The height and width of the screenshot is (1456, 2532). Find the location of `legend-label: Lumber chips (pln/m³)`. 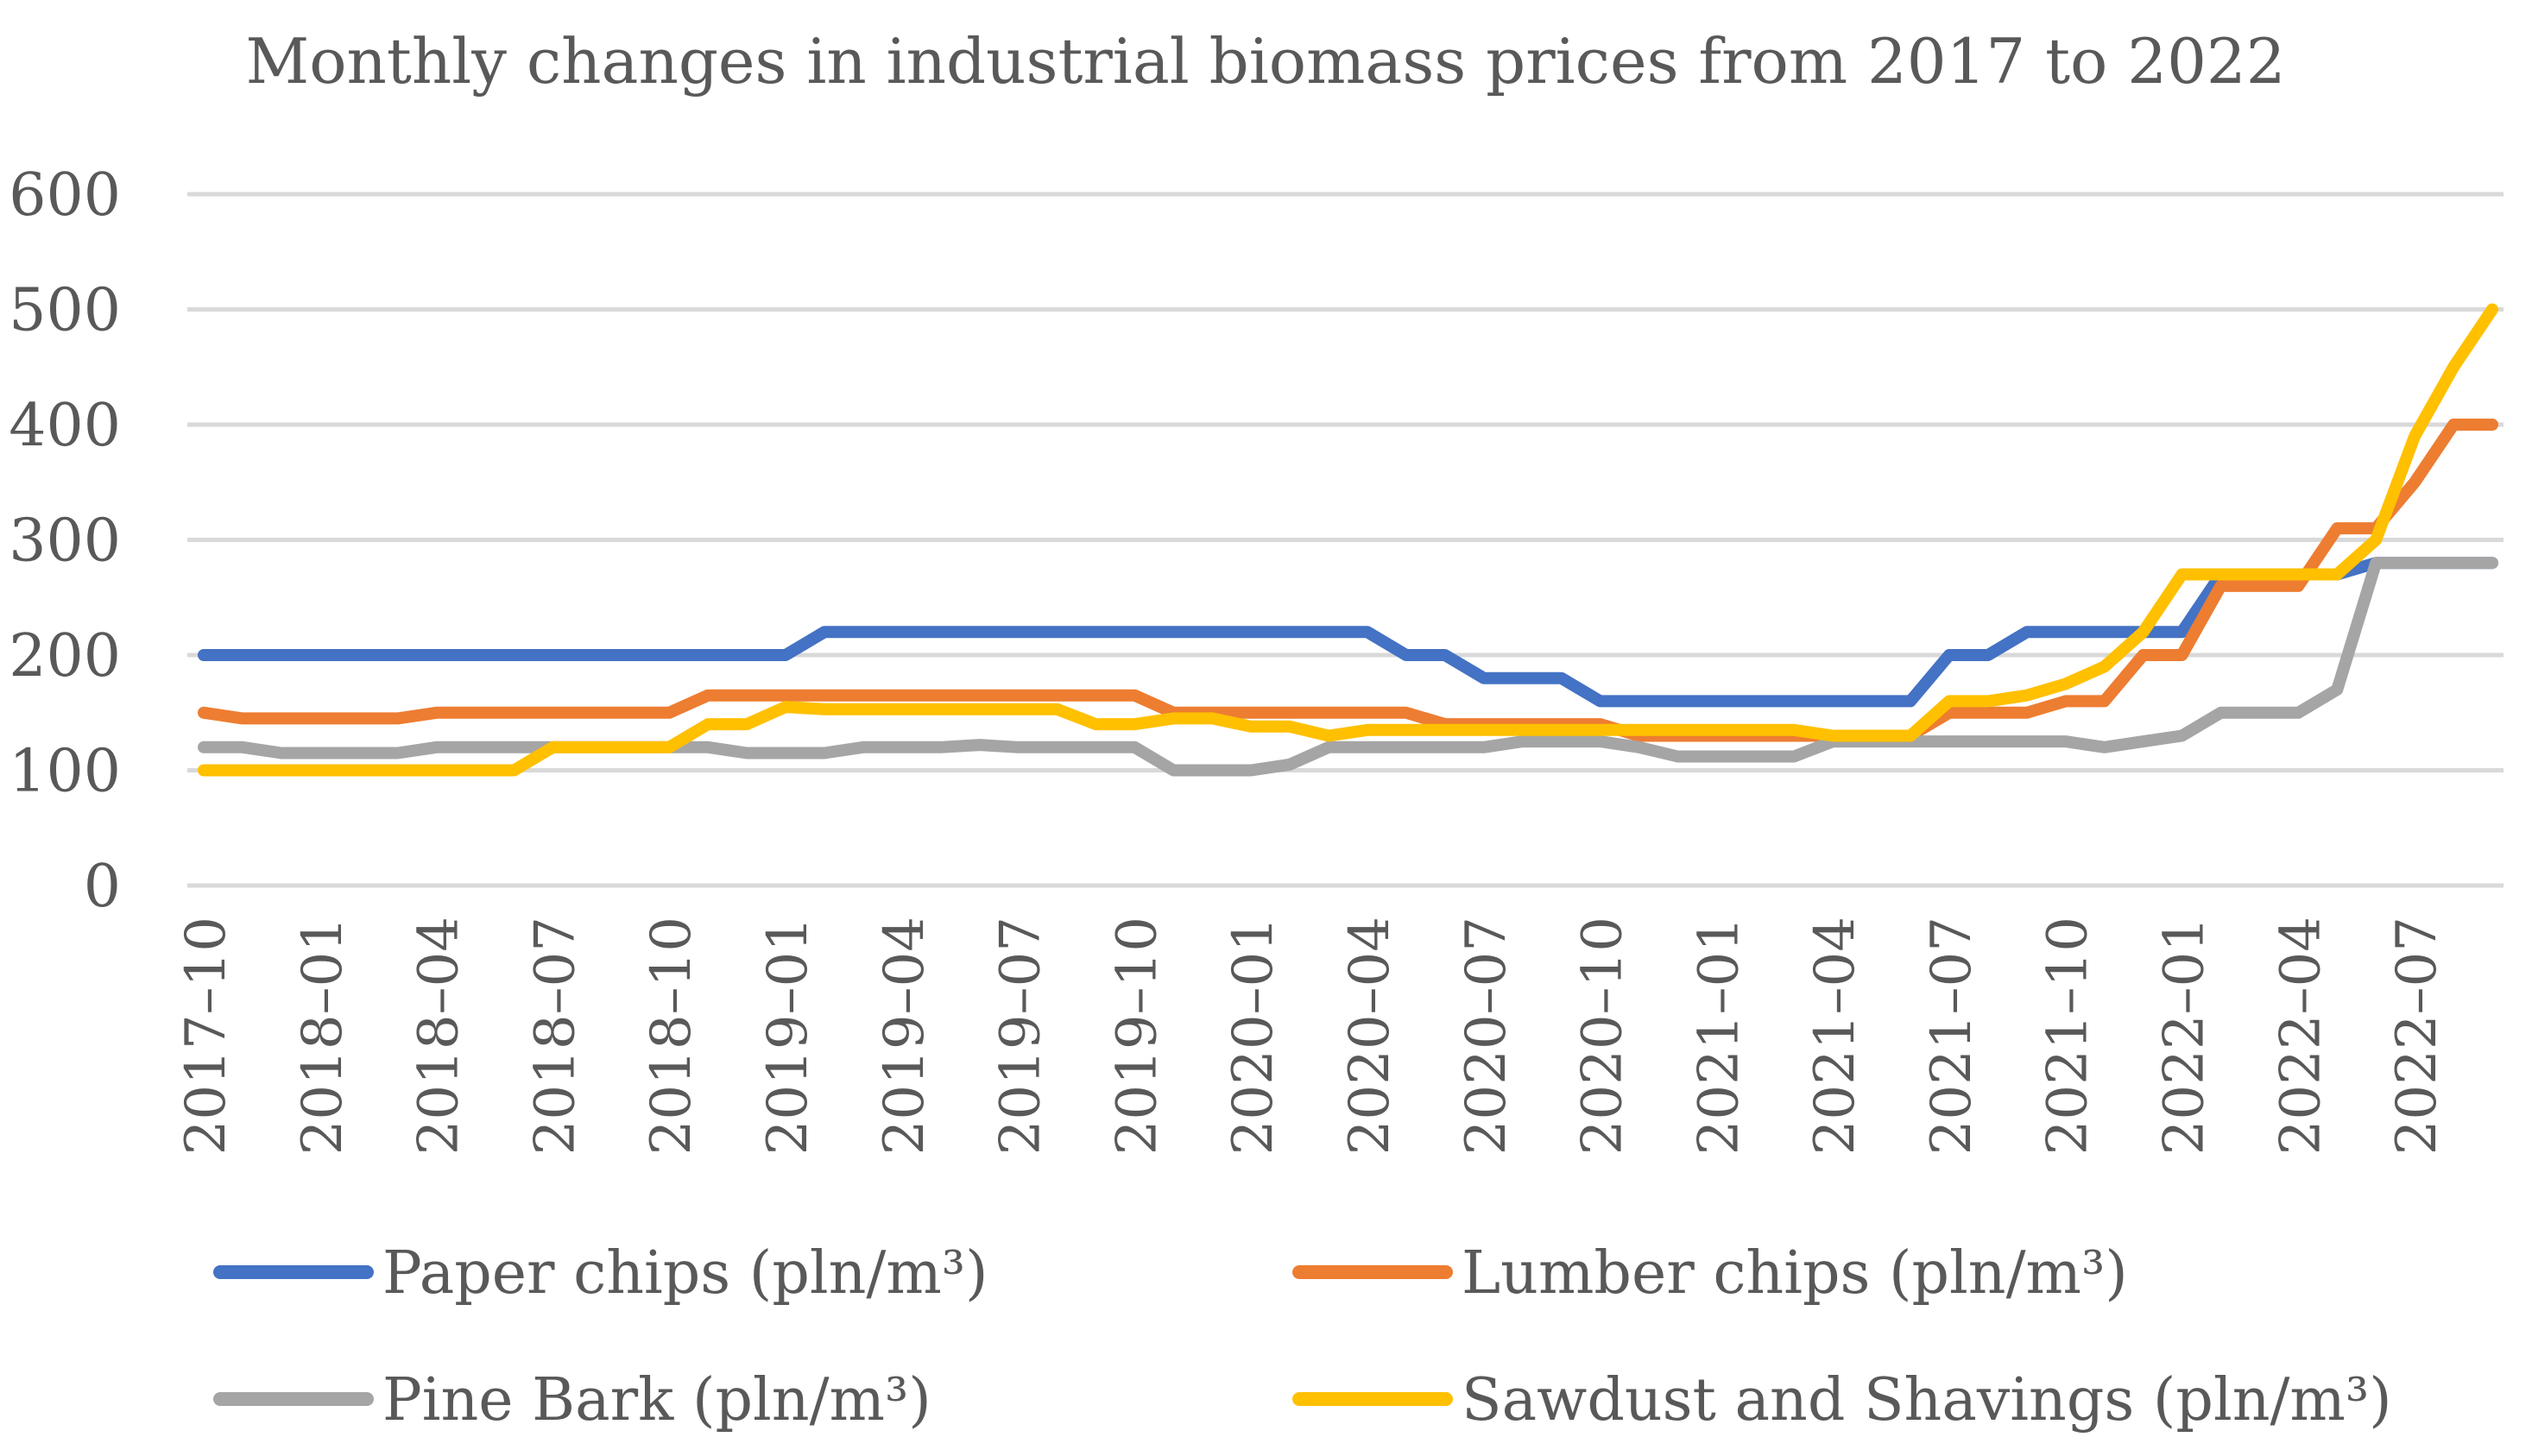

legend-label: Lumber chips (pln/m³) is located at coordinates (1795, 1273).